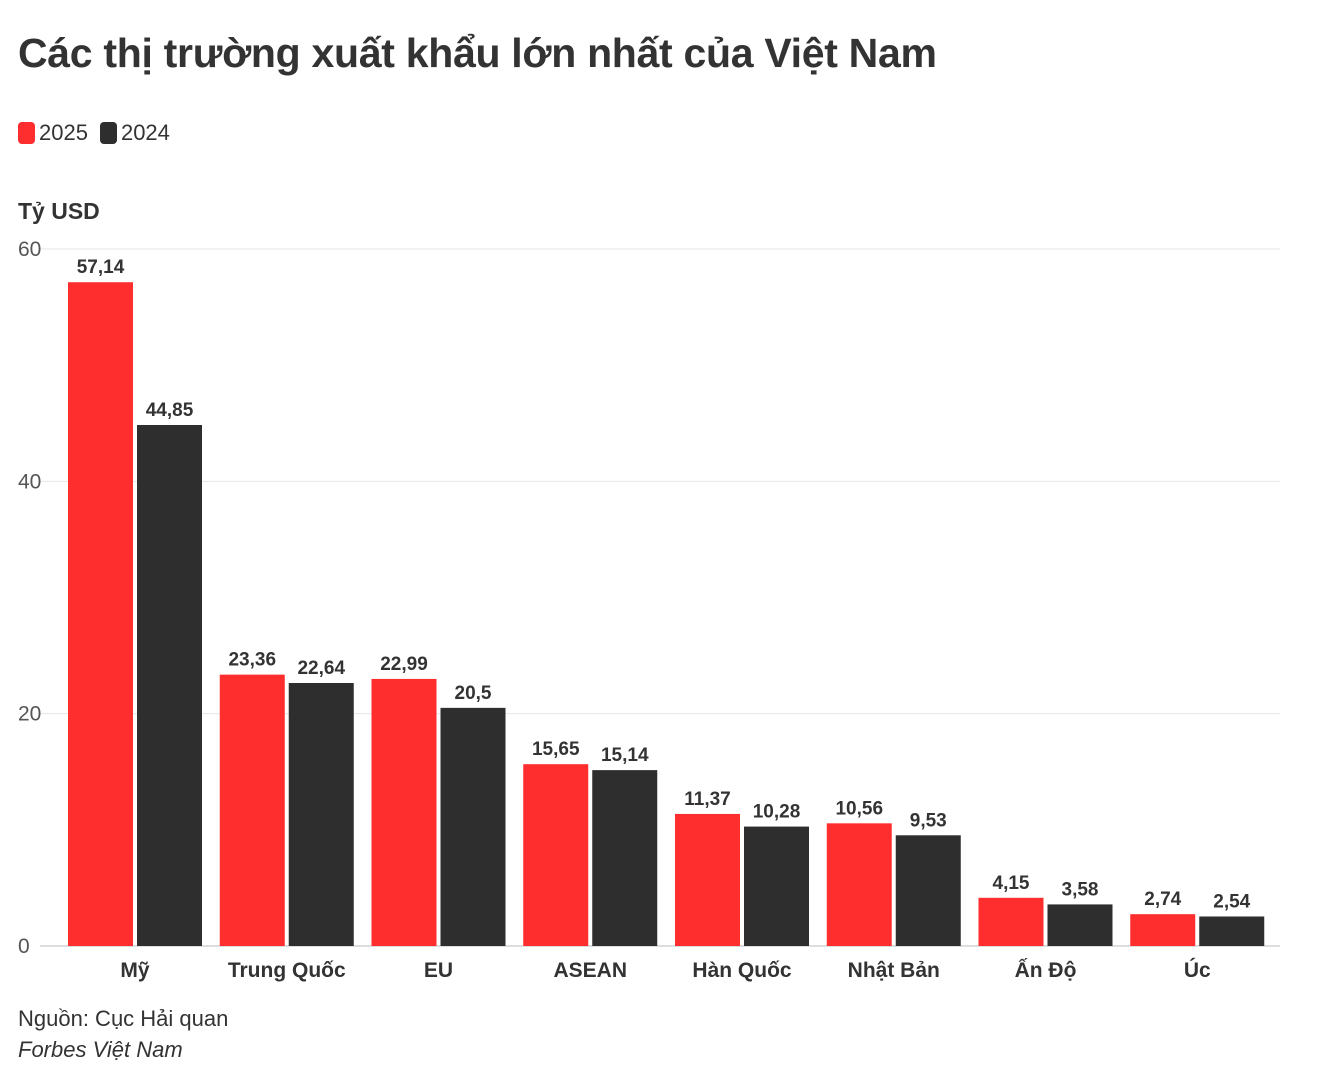  What do you see at coordinates (29, 598) in the screenshot?
I see `y-tick-labels: 0 20 40 60` at bounding box center [29, 598].